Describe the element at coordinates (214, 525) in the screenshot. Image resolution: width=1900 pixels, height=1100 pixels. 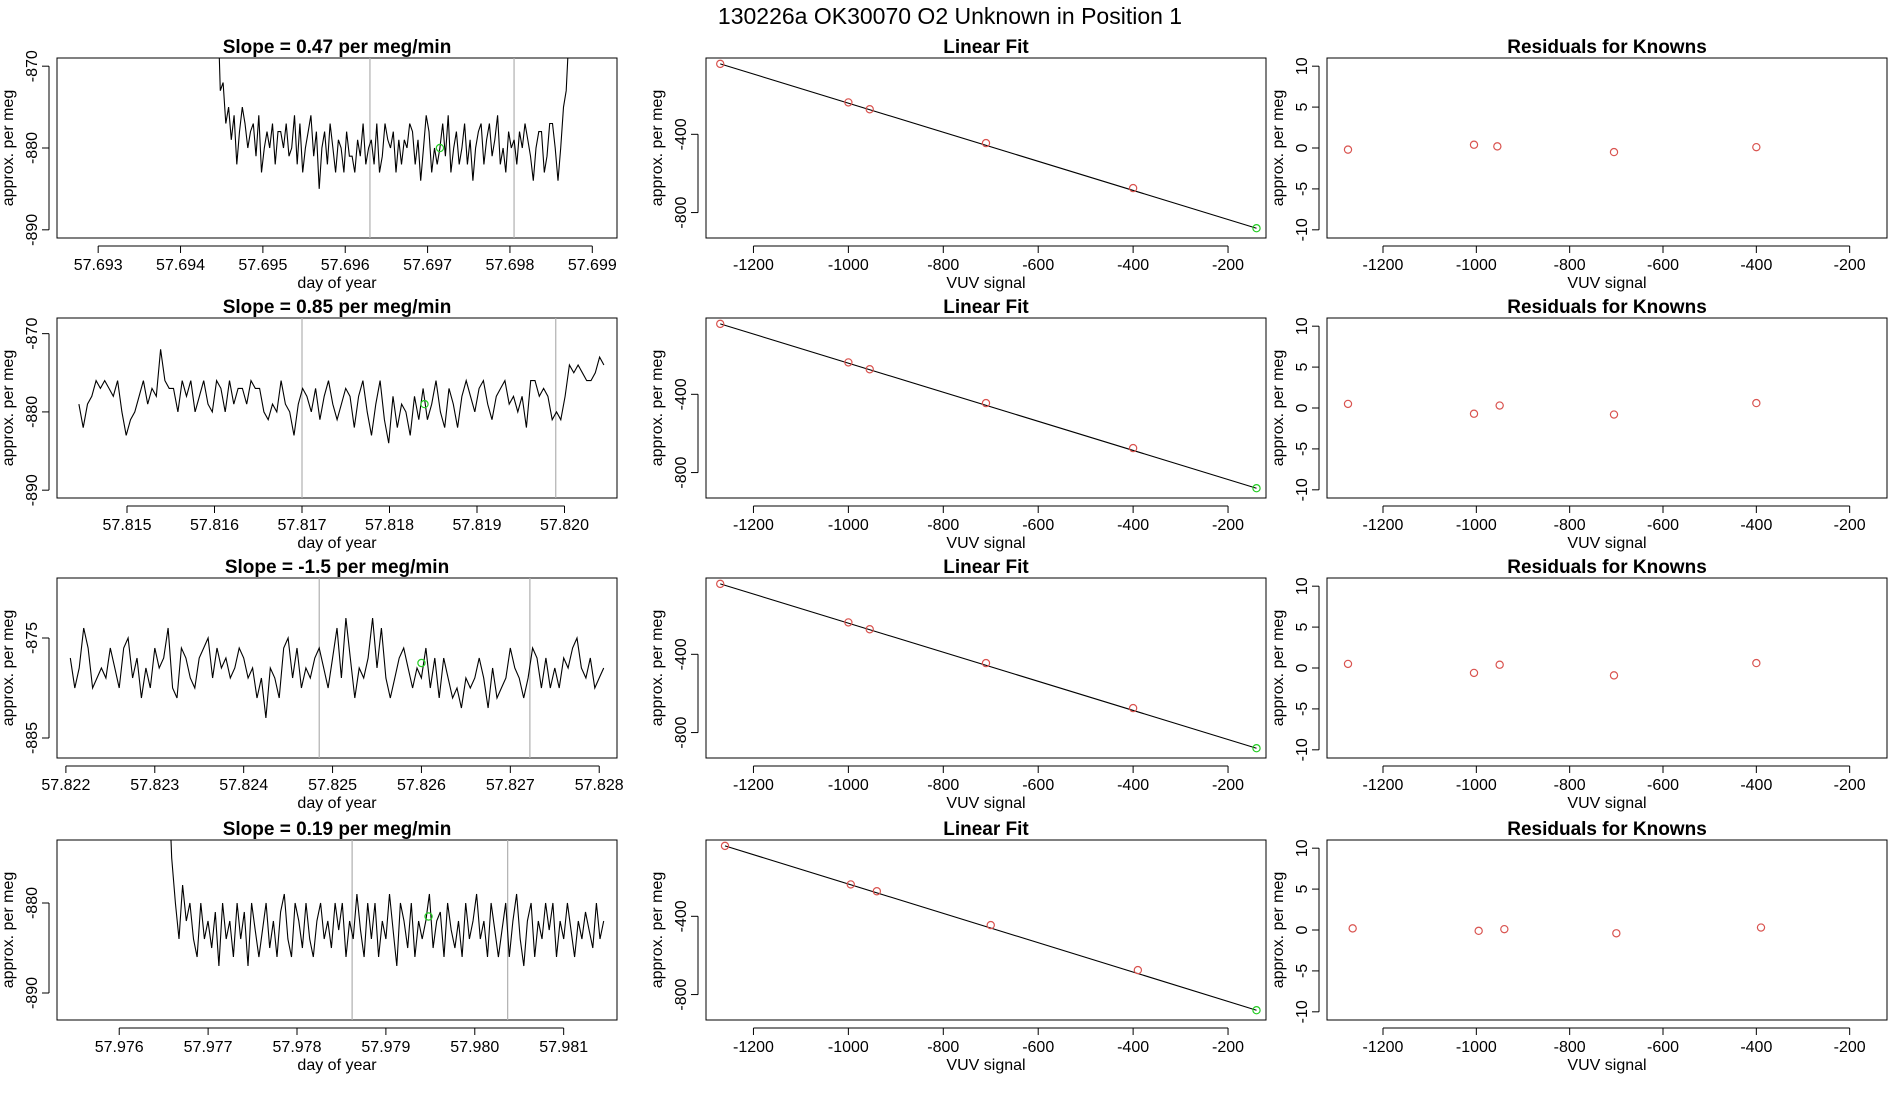
I see `x-tick-label: 57.816` at that location.